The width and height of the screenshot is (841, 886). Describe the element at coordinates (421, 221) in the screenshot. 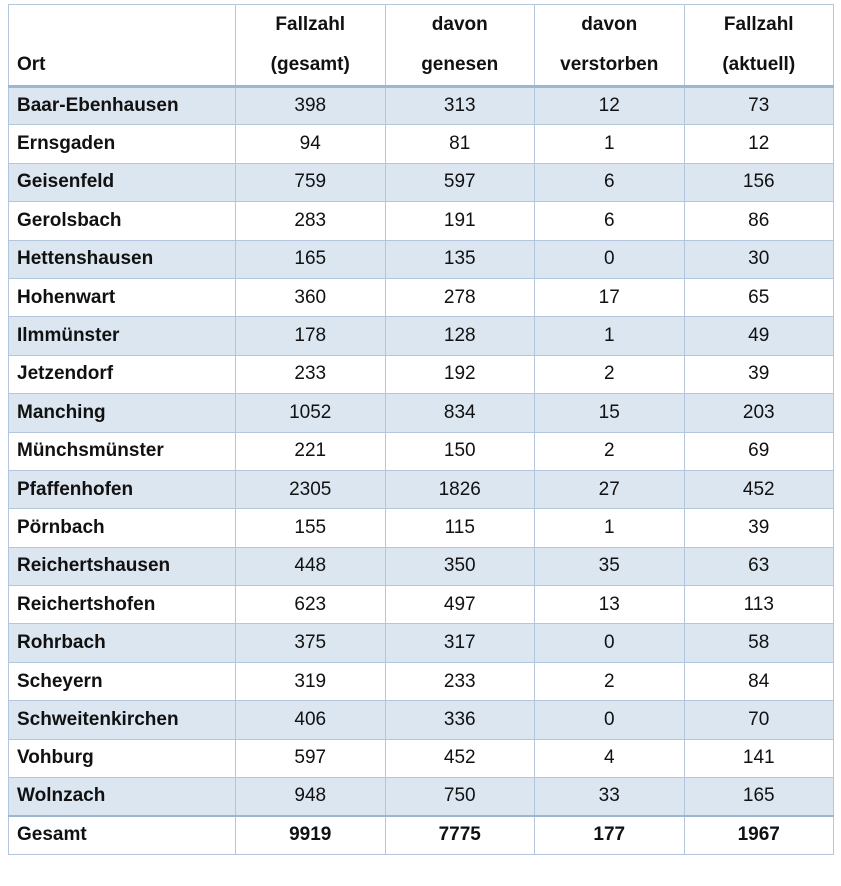

I see `table-row: Gerolsbach 283 191 6 86` at that location.